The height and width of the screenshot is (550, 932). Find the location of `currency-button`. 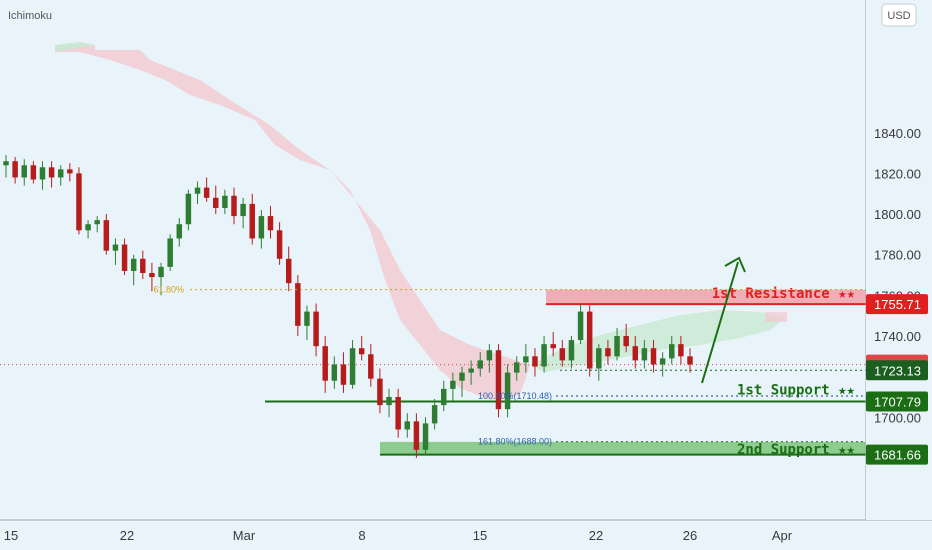

currency-button is located at coordinates (899, 15).